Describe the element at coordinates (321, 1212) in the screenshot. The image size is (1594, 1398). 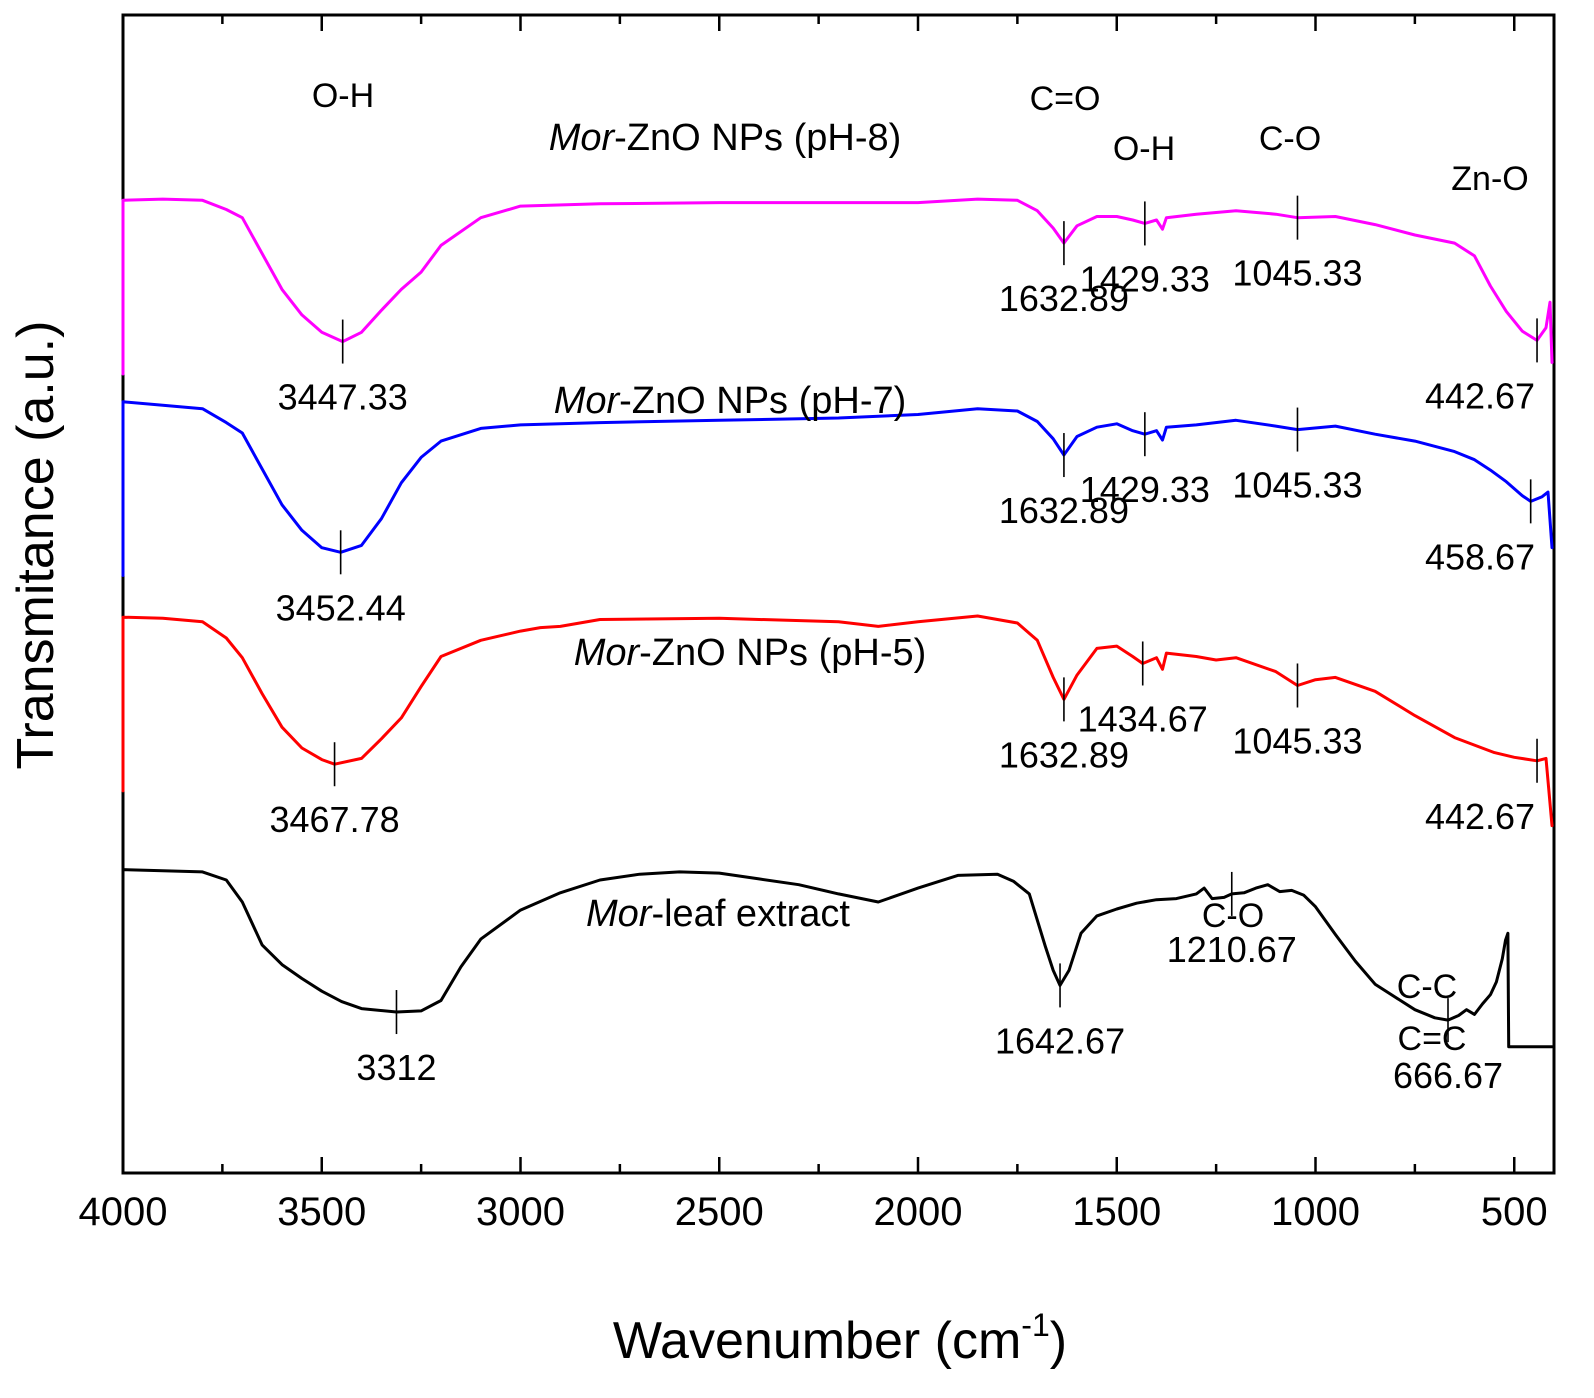
I see `x-tick-label: 3500` at that location.